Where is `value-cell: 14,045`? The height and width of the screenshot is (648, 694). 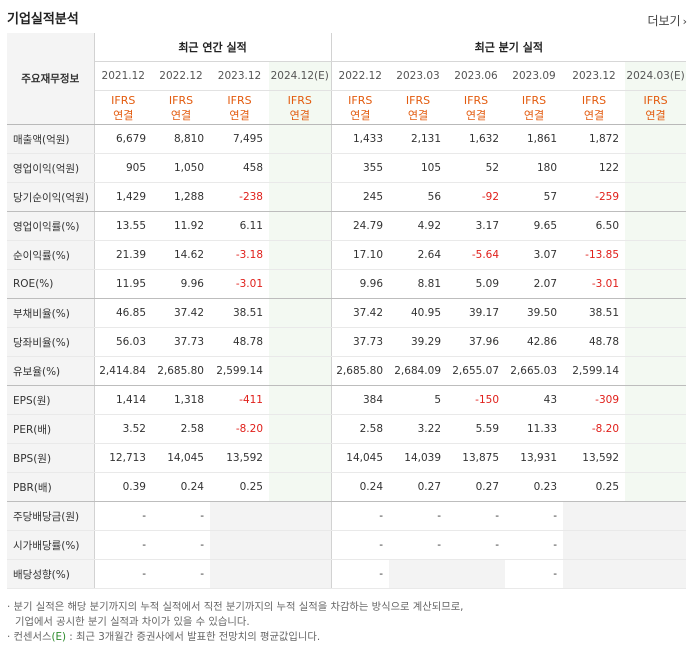
value-cell: 14,045 is located at coordinates (360, 458).